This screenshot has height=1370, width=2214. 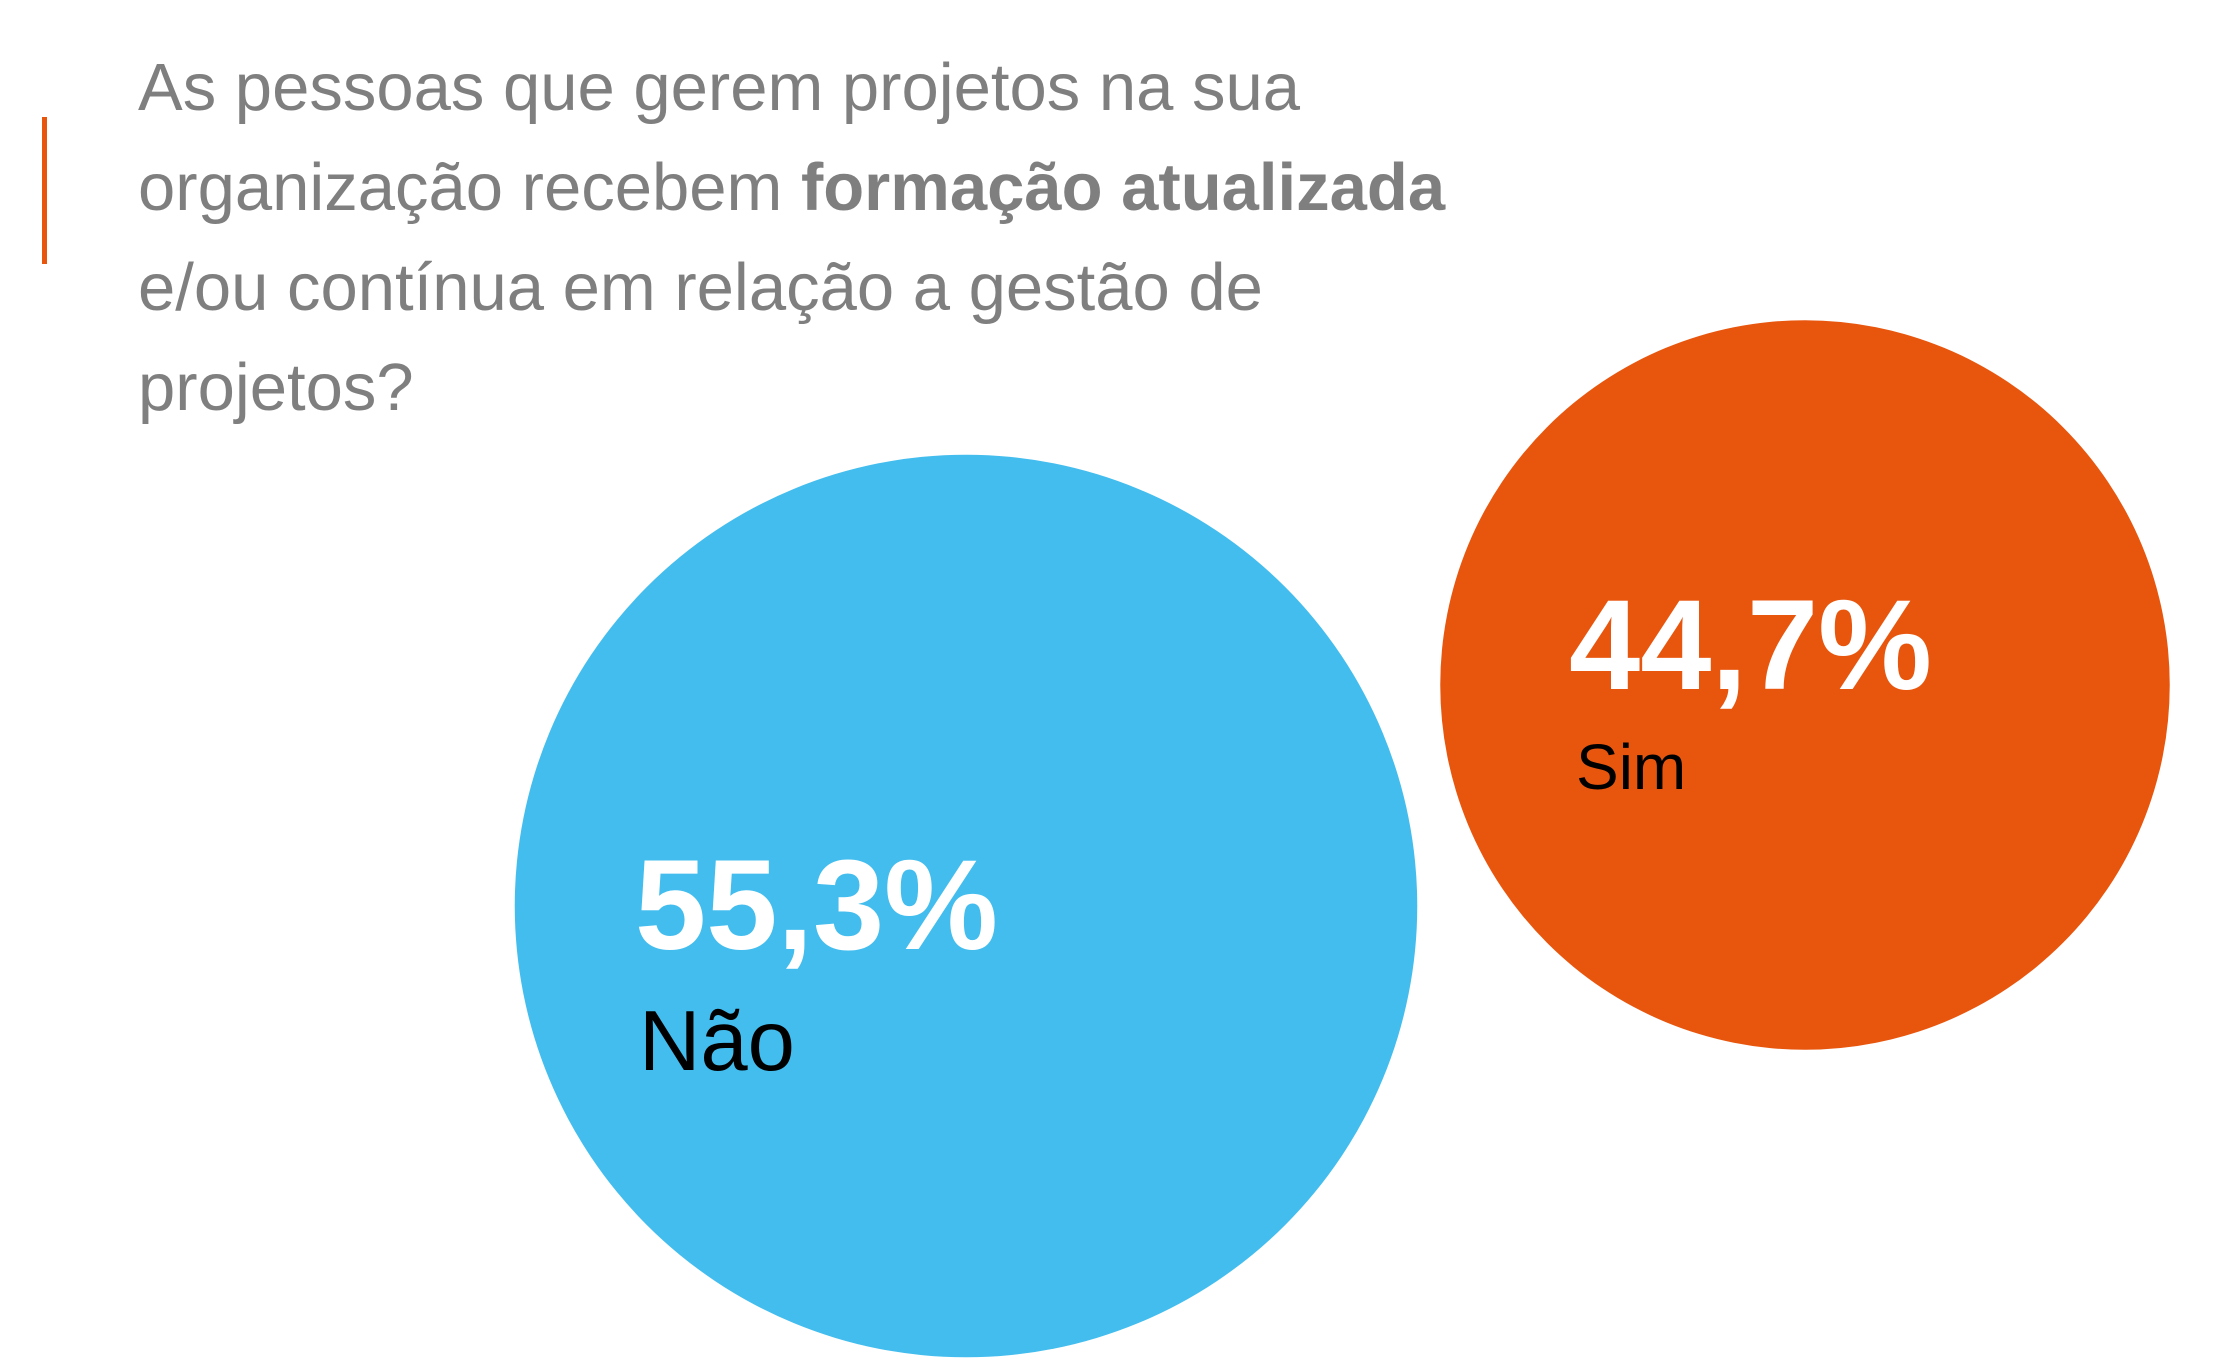 I want to click on category-label: Não, so click(x=717, y=1041).